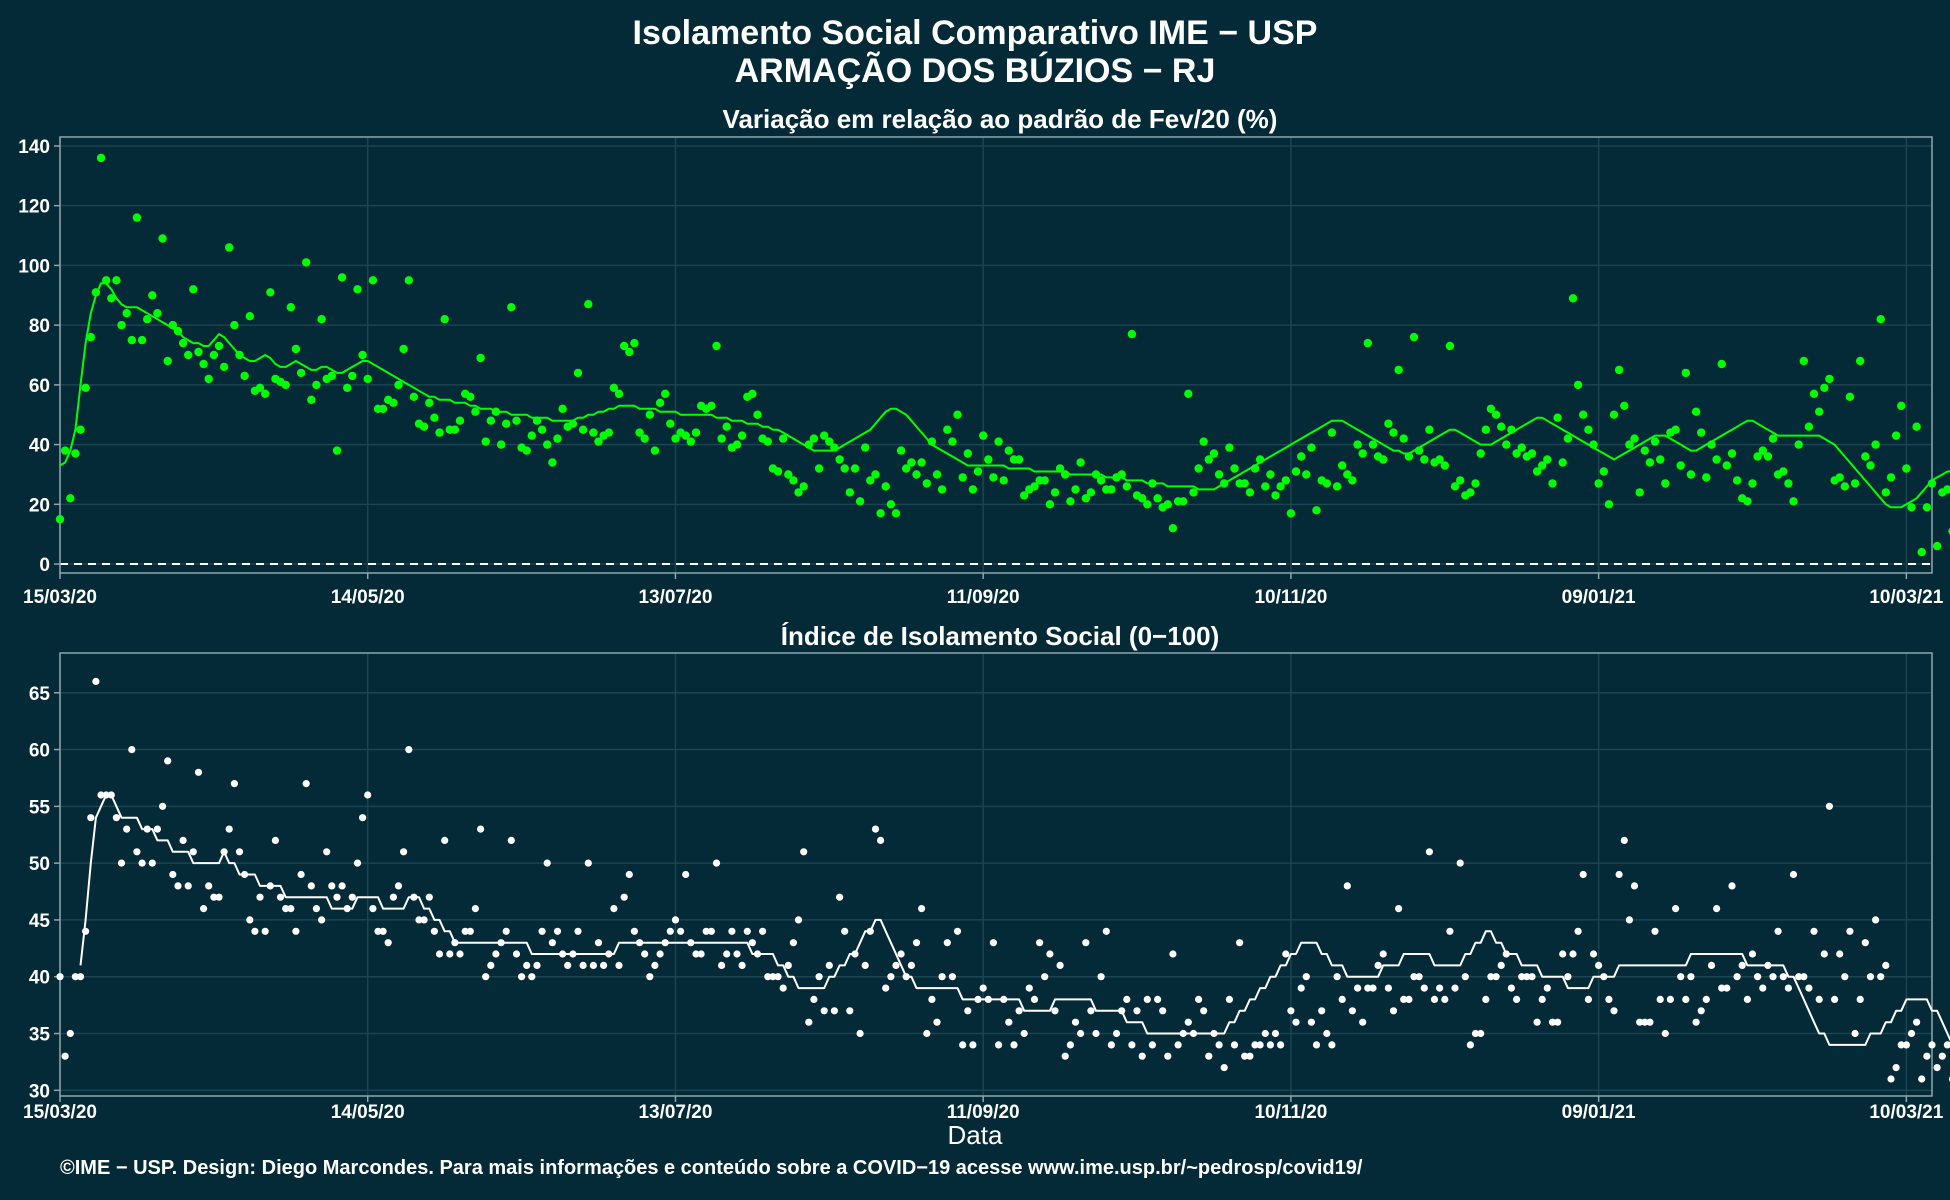 The image size is (1950, 1200). I want to click on y-tick-label: 30, so click(39, 1091).